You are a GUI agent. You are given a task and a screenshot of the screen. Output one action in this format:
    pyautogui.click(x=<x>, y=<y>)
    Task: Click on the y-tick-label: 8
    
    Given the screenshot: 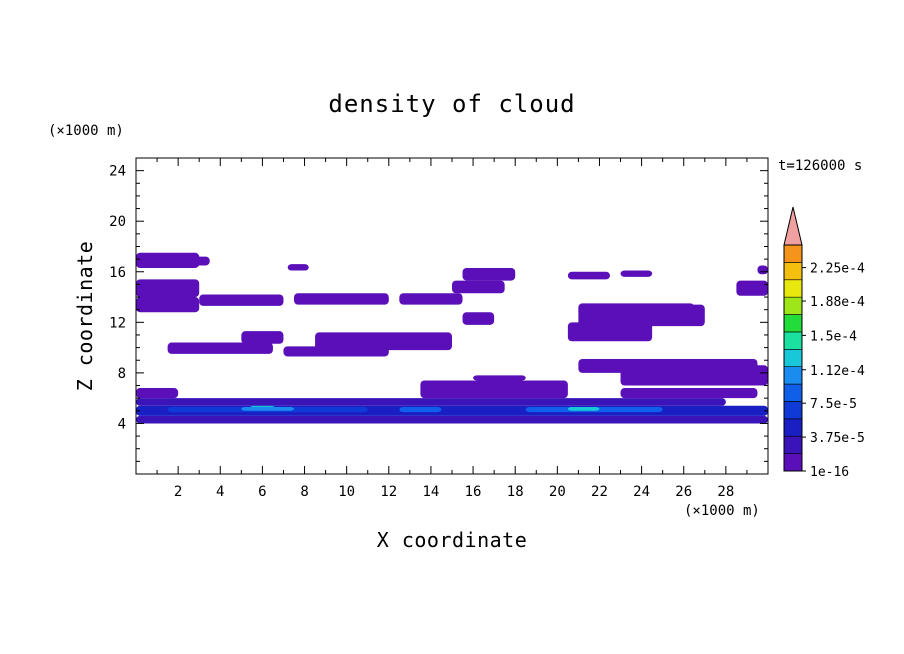 What is the action you would take?
    pyautogui.click(x=122, y=374)
    